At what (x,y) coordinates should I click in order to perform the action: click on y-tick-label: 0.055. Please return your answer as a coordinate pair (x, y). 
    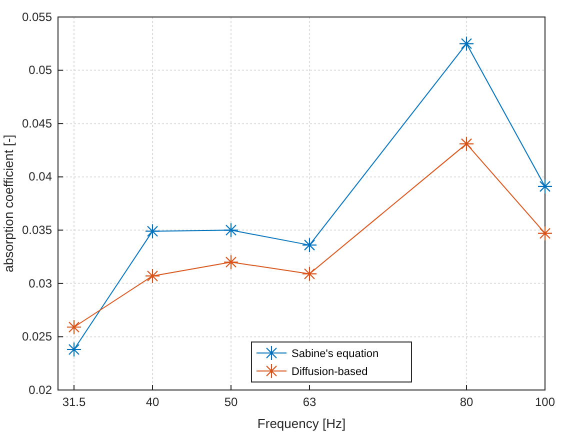
    Looking at the image, I should click on (37, 17).